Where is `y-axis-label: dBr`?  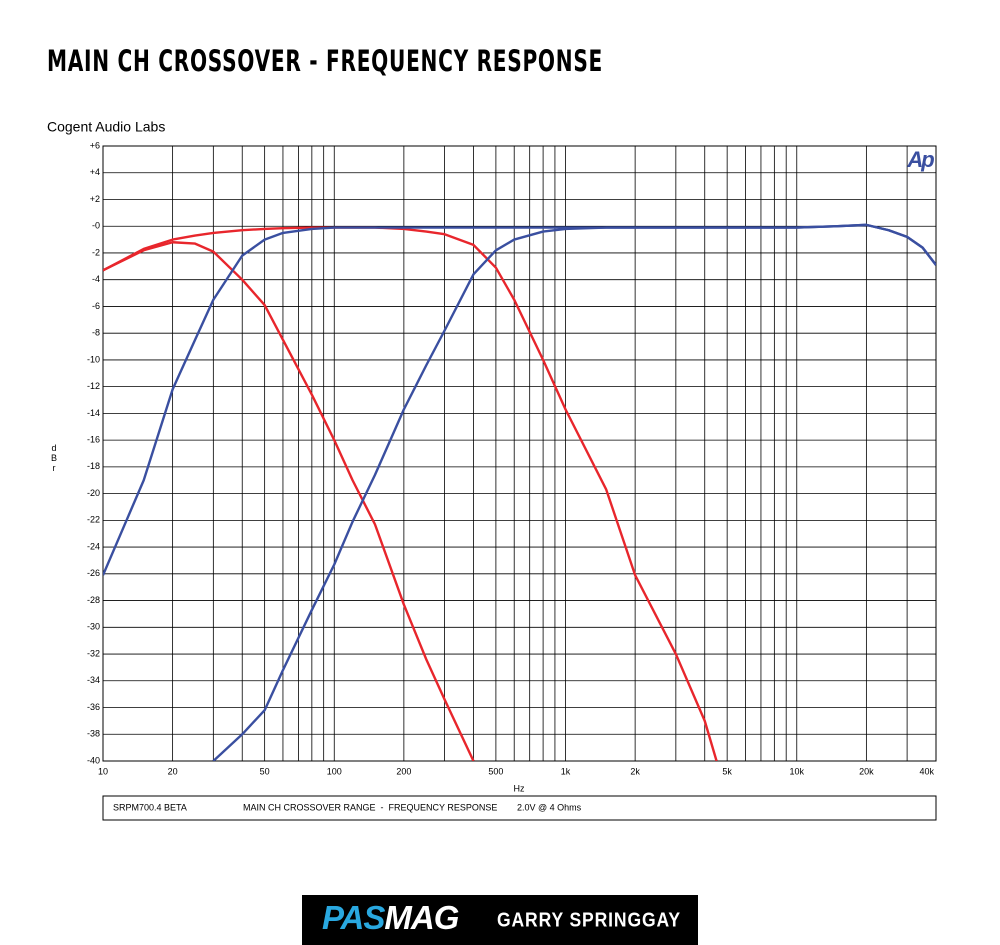
y-axis-label: dBr is located at coordinates (54, 458).